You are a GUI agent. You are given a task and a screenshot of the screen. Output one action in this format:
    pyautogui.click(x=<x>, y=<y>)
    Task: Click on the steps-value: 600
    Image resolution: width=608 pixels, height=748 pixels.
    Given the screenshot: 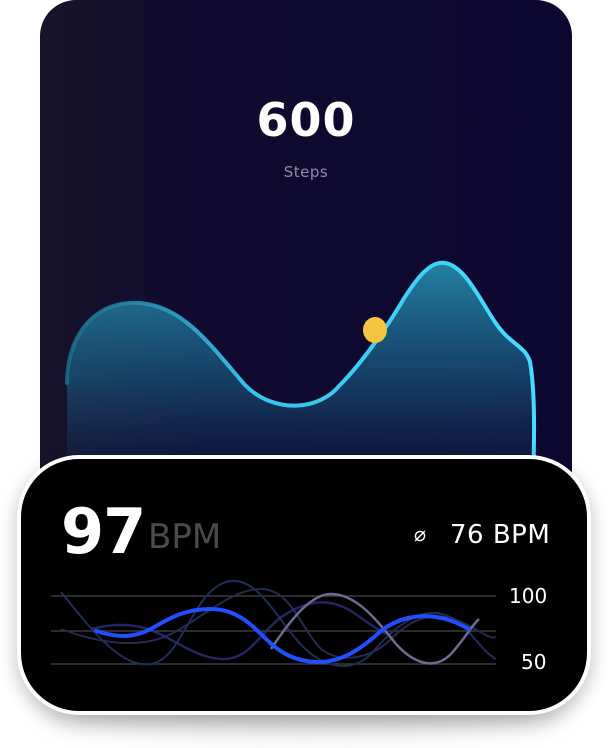 What is the action you would take?
    pyautogui.click(x=306, y=120)
    